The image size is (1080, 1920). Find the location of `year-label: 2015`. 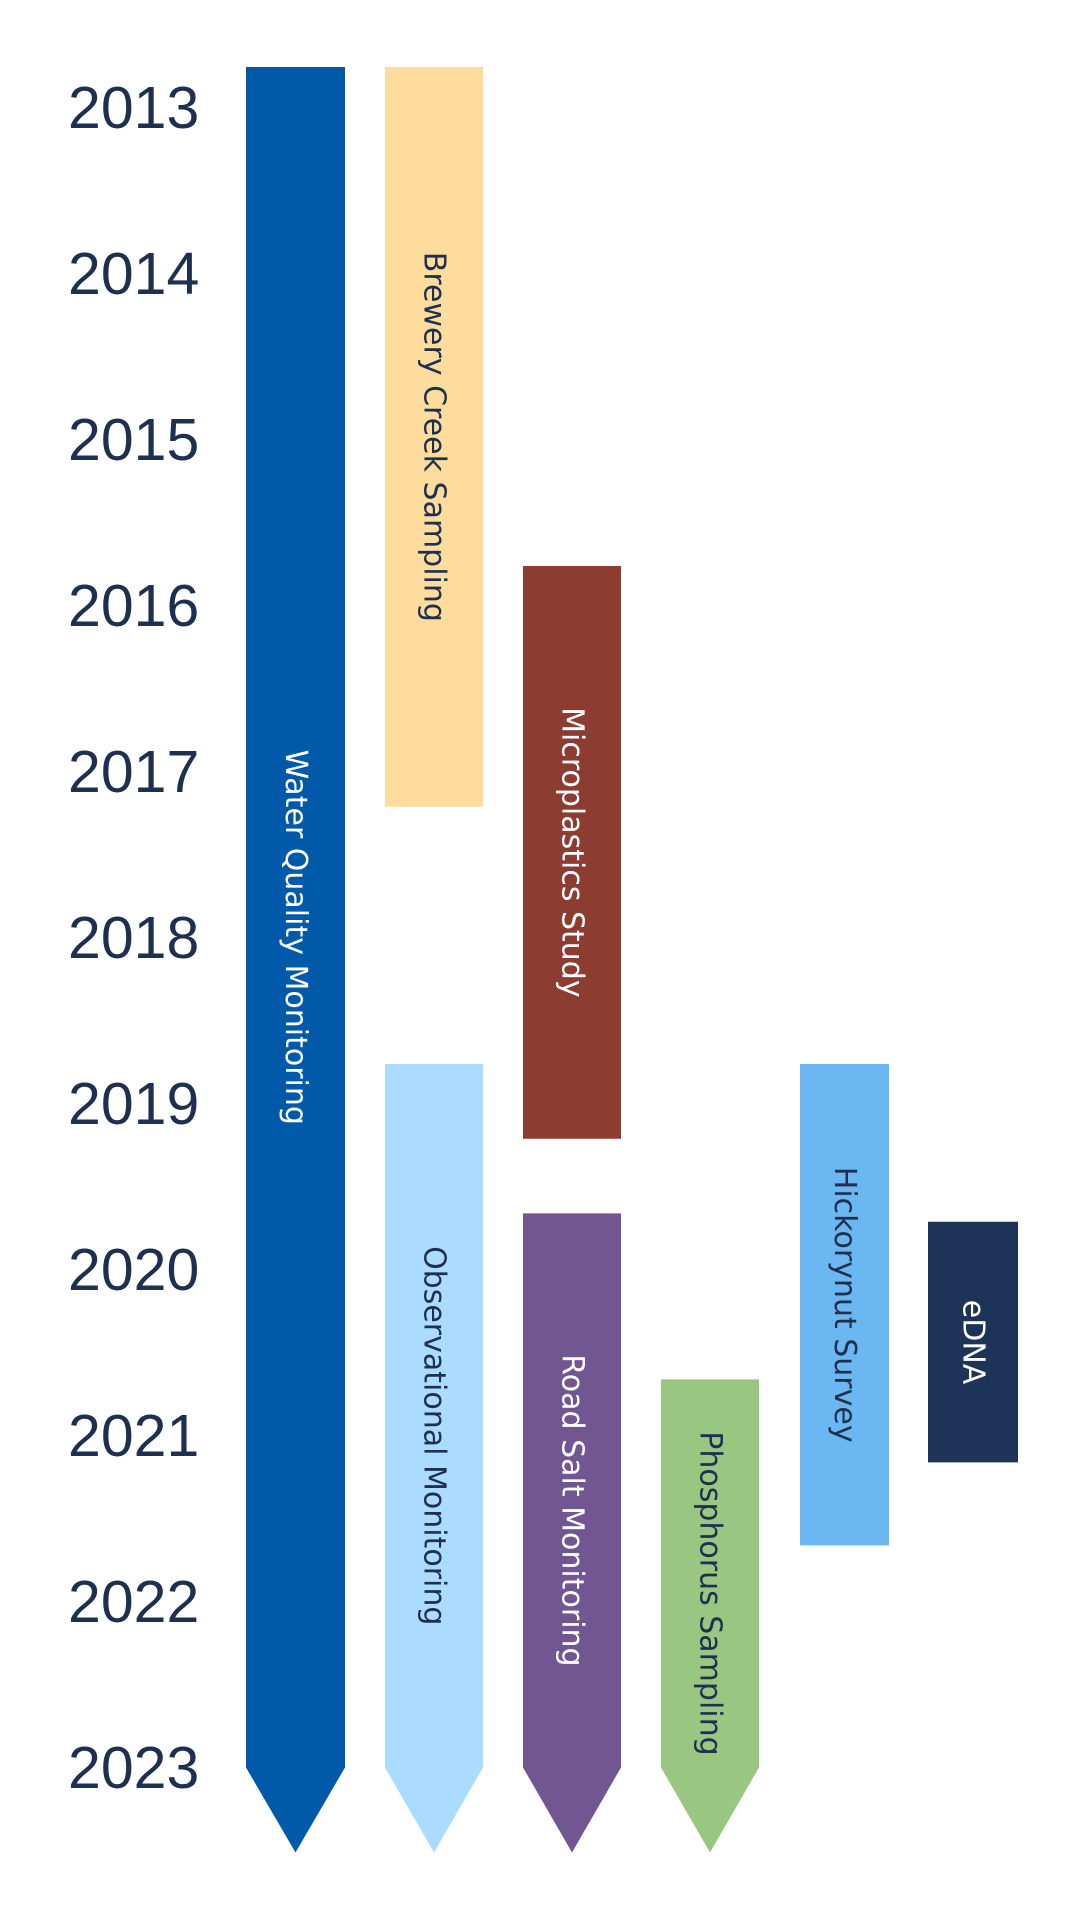

year-label: 2015 is located at coordinates (133, 440).